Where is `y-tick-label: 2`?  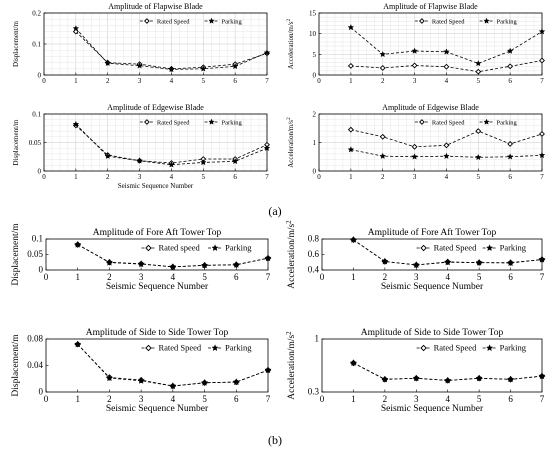
y-tick-label: 2 is located at coordinates (315, 115).